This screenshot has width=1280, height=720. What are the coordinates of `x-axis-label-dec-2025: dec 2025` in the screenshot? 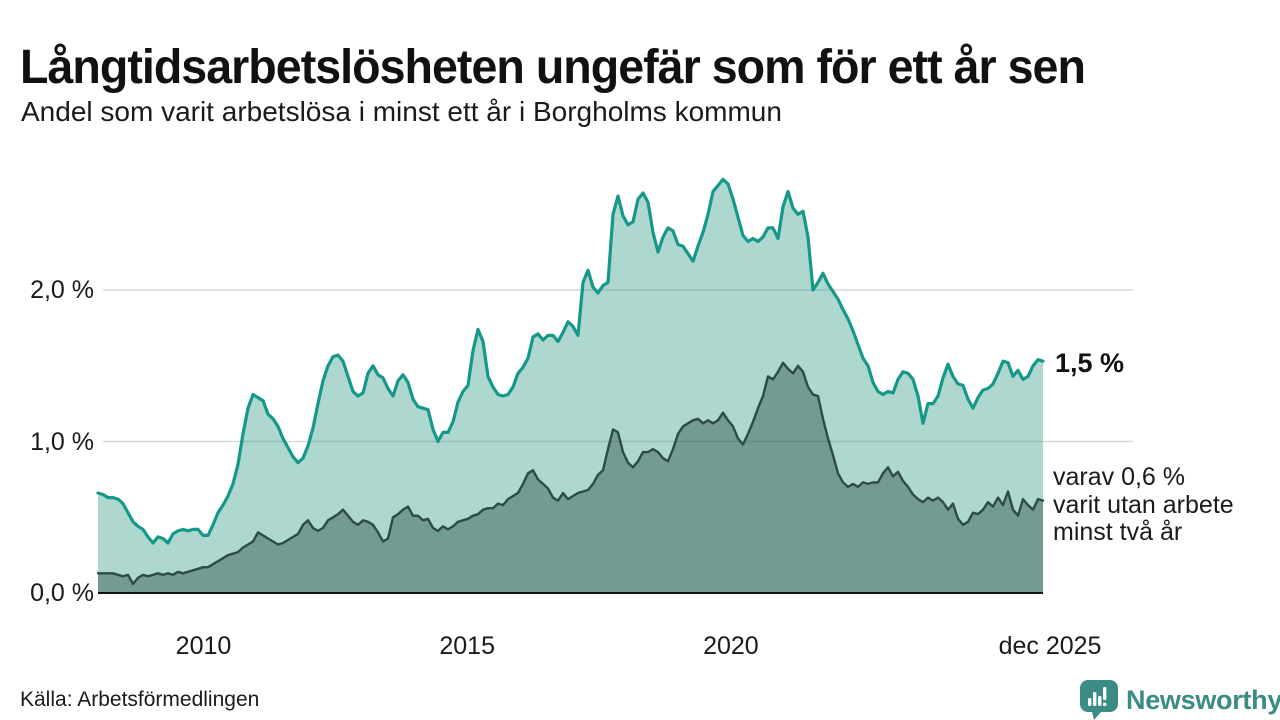 It's located at (1050, 646).